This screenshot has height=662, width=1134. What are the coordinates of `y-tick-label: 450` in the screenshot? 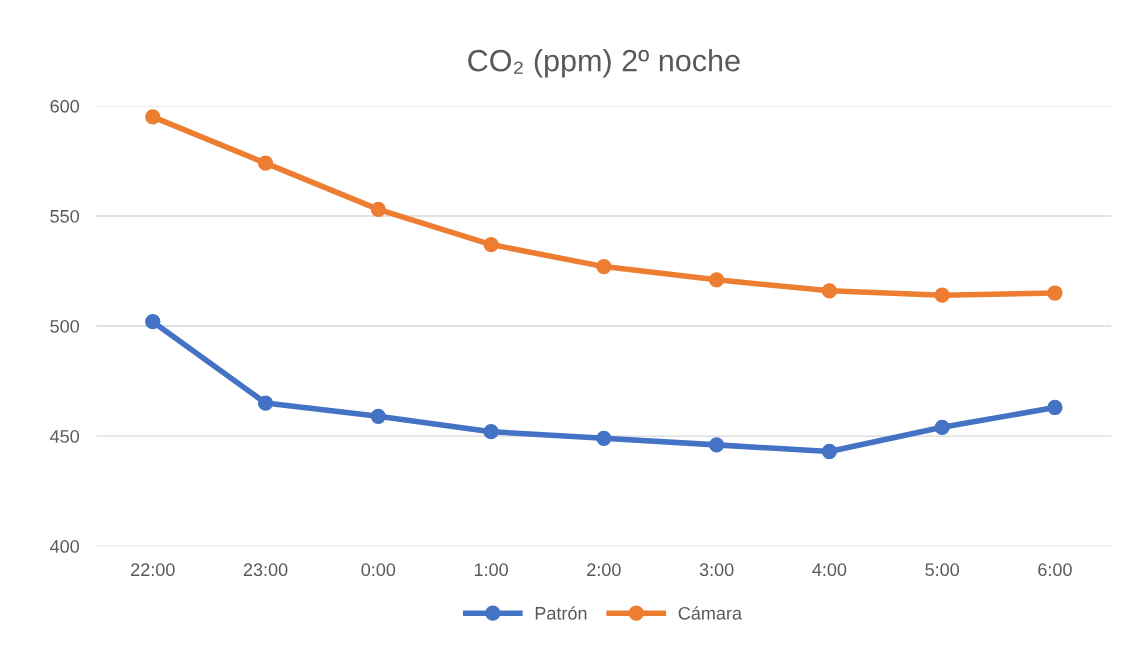 It's located at (65, 436).